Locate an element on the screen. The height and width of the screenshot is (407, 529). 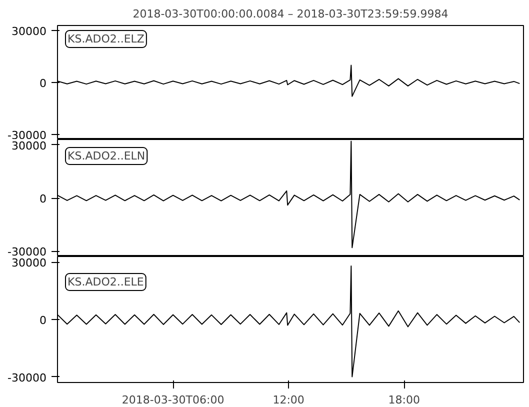
x-tick-label: 18:00 is located at coordinates (404, 400).